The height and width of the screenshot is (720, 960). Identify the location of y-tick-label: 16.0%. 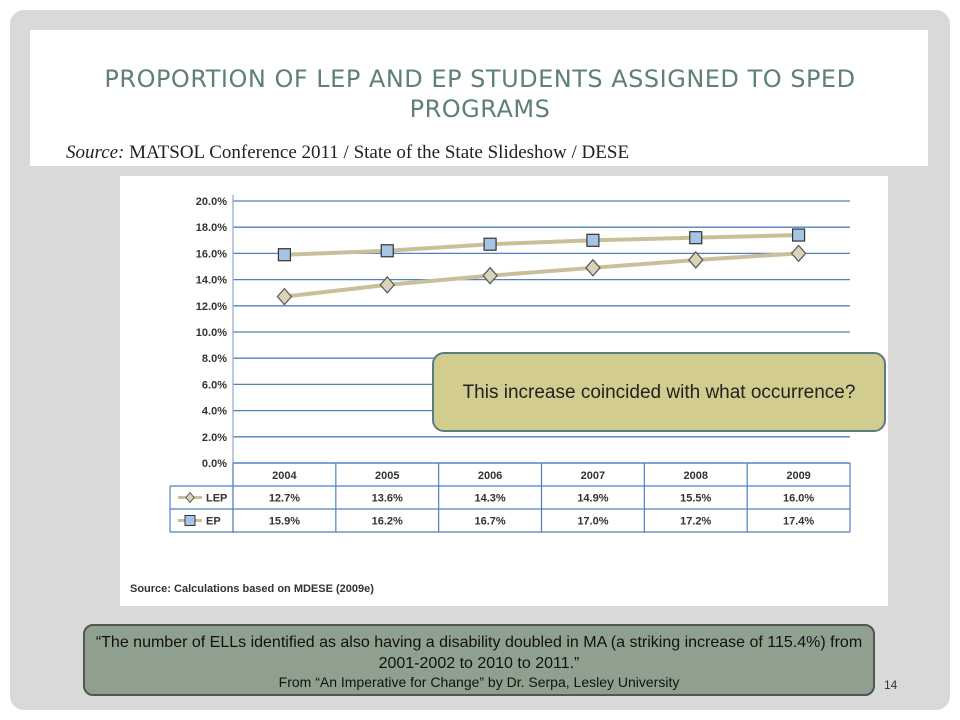
(211, 254).